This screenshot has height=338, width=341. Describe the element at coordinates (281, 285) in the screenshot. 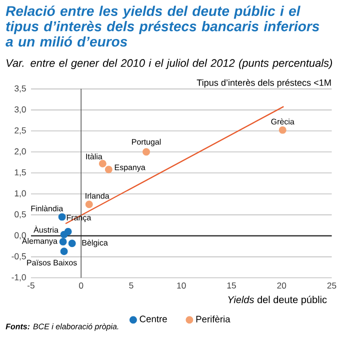

I see `x-tick-label: 20` at that location.